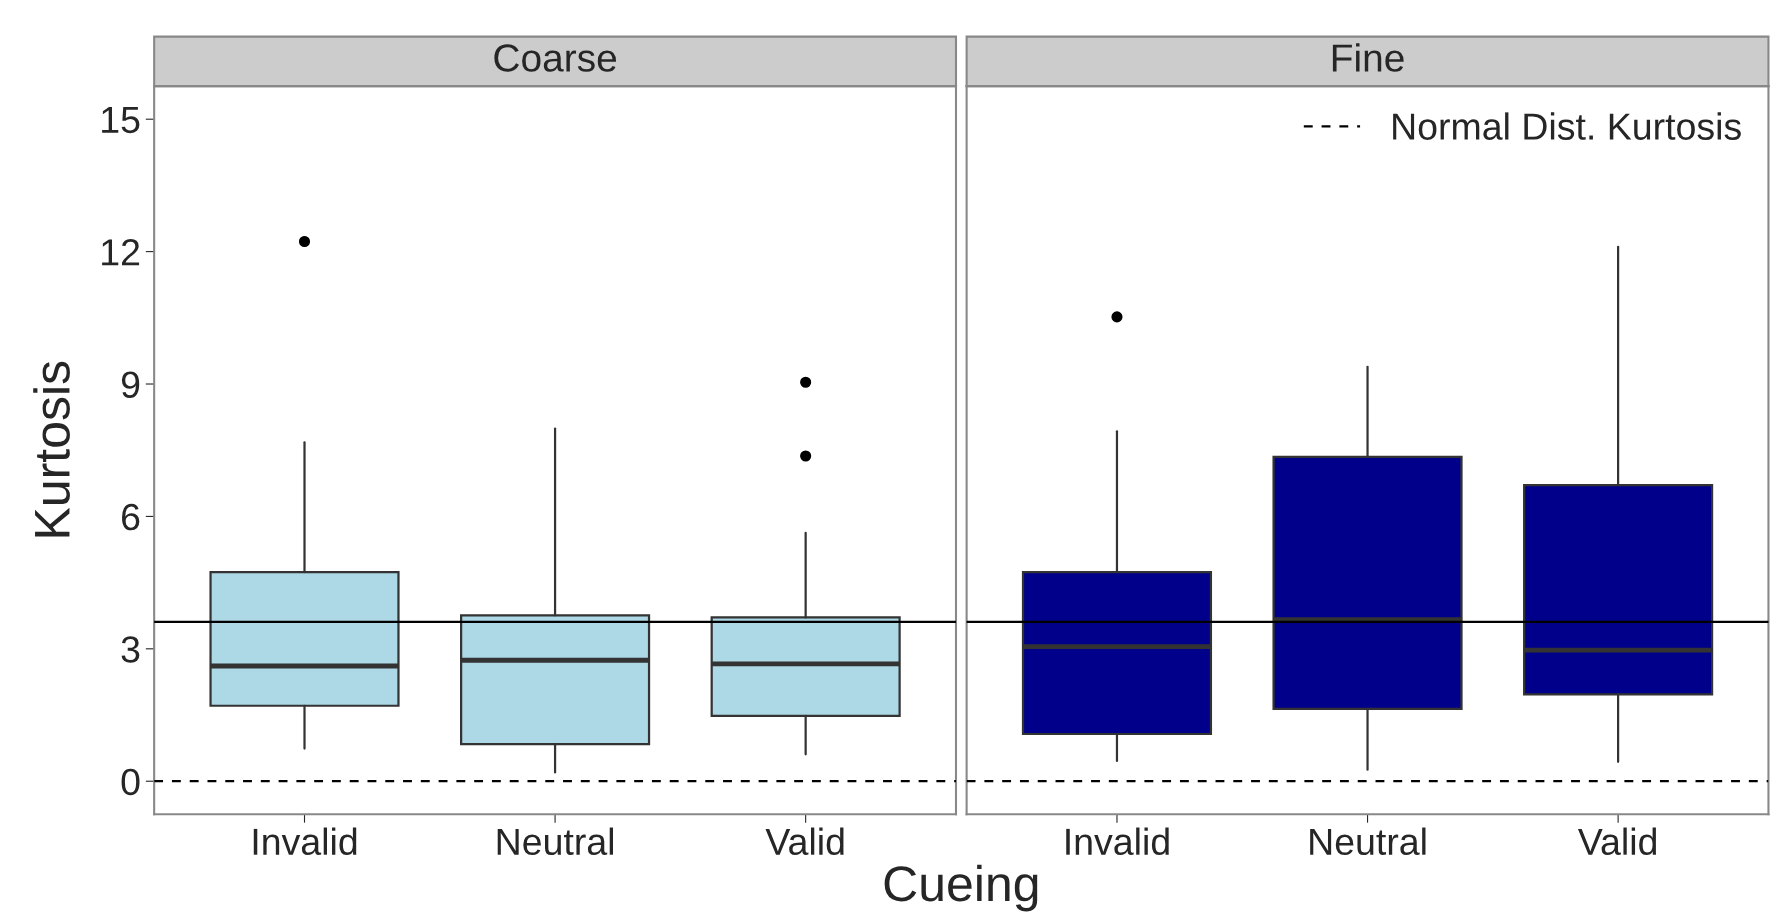  What do you see at coordinates (961, 888) in the screenshot?
I see `x-axis-title: Cueing` at bounding box center [961, 888].